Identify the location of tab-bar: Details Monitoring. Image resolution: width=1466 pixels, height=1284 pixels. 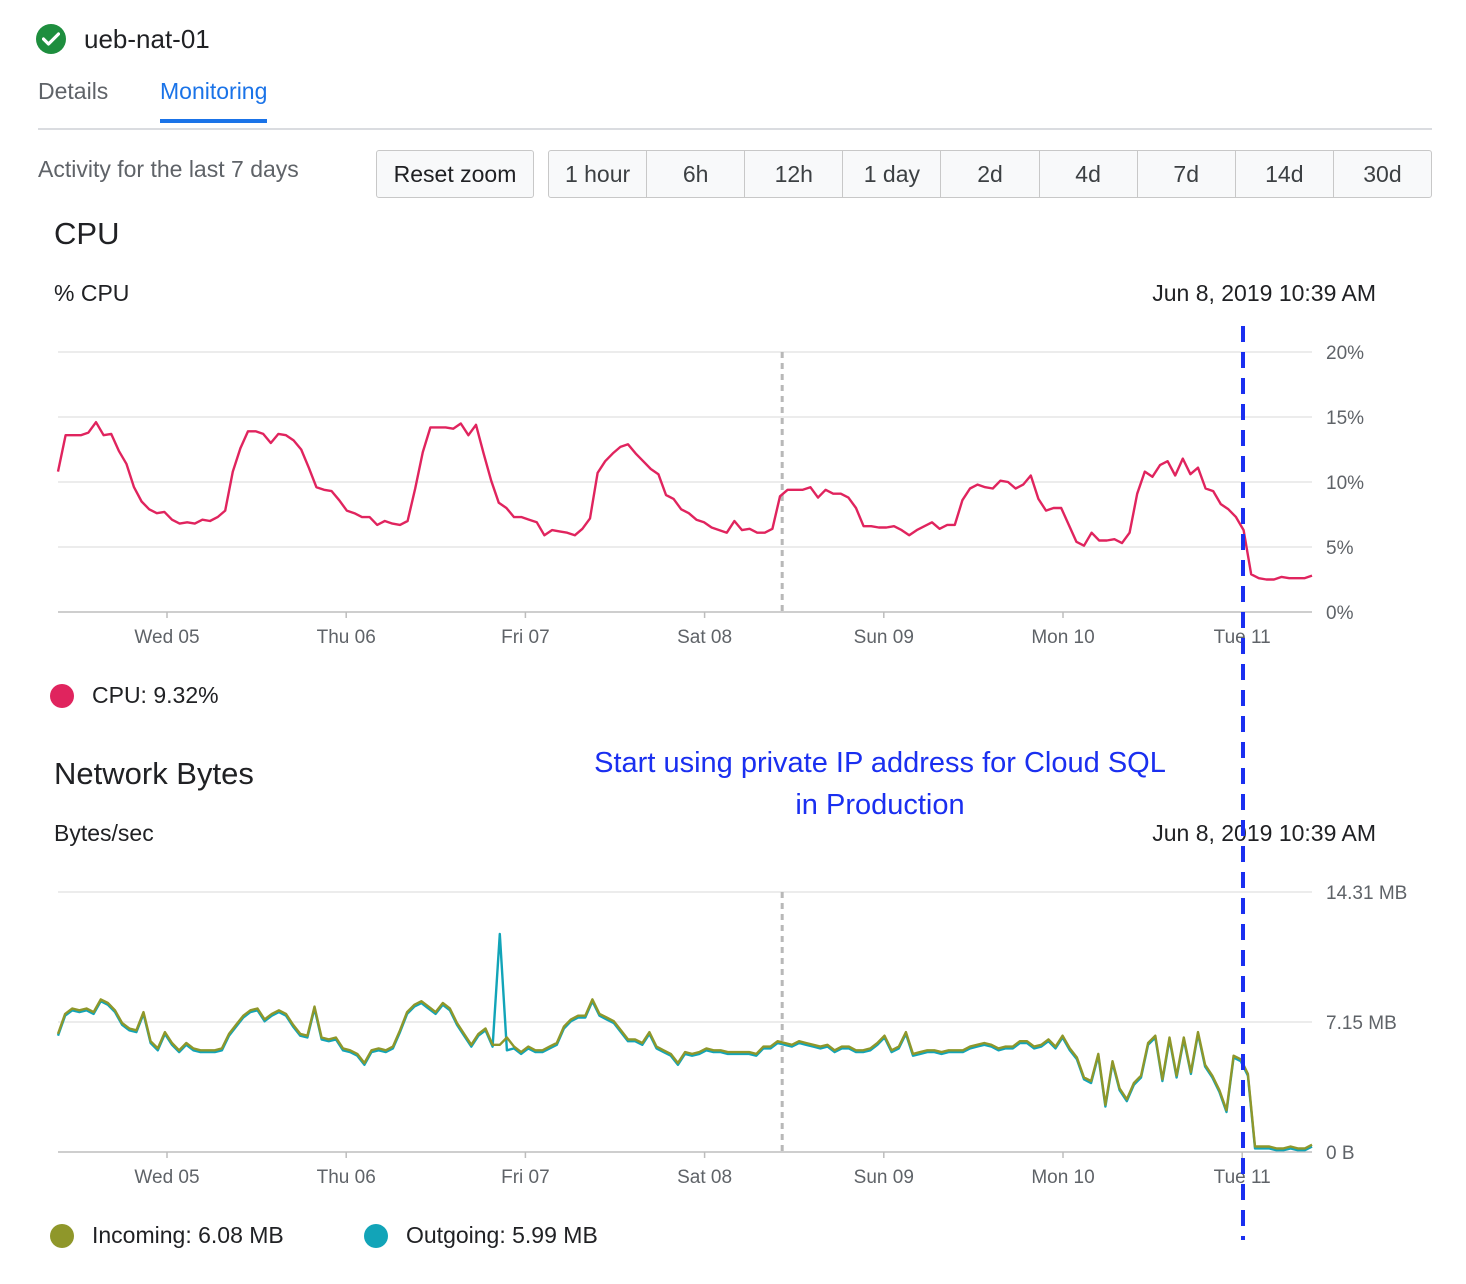
(735, 104).